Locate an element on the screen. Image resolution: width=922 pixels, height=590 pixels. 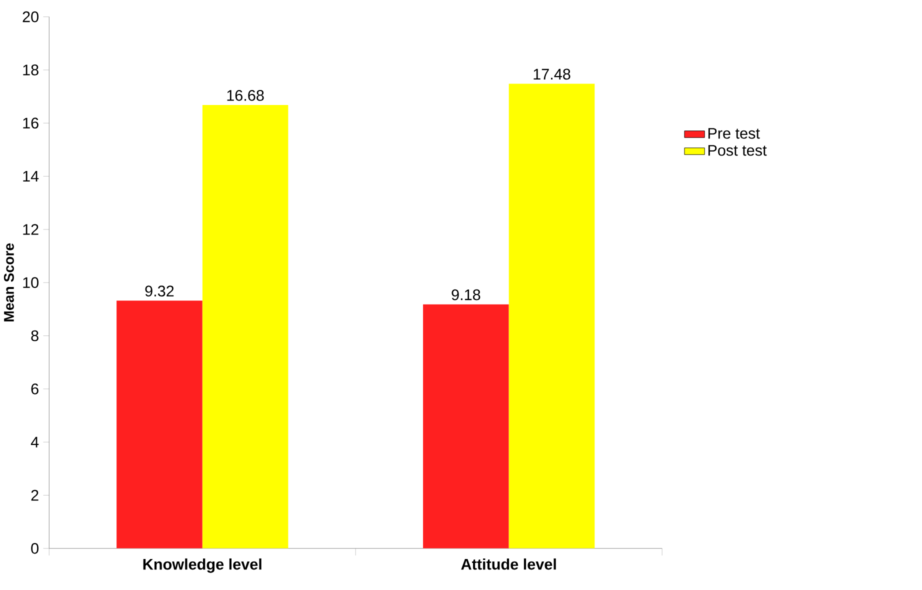
y-tick-label: 0 is located at coordinates (34, 548).